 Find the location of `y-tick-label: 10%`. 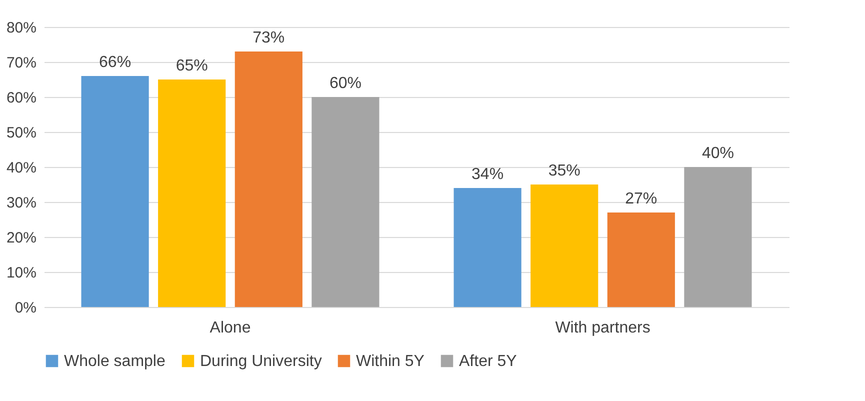

y-tick-label: 10% is located at coordinates (21, 273).